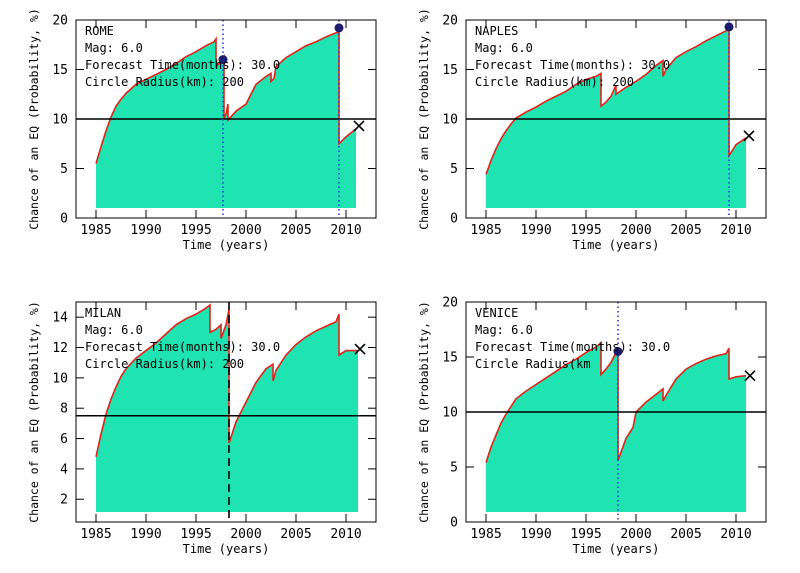  What do you see at coordinates (64, 469) in the screenshot?
I see `y-tick-label: 4` at bounding box center [64, 469].